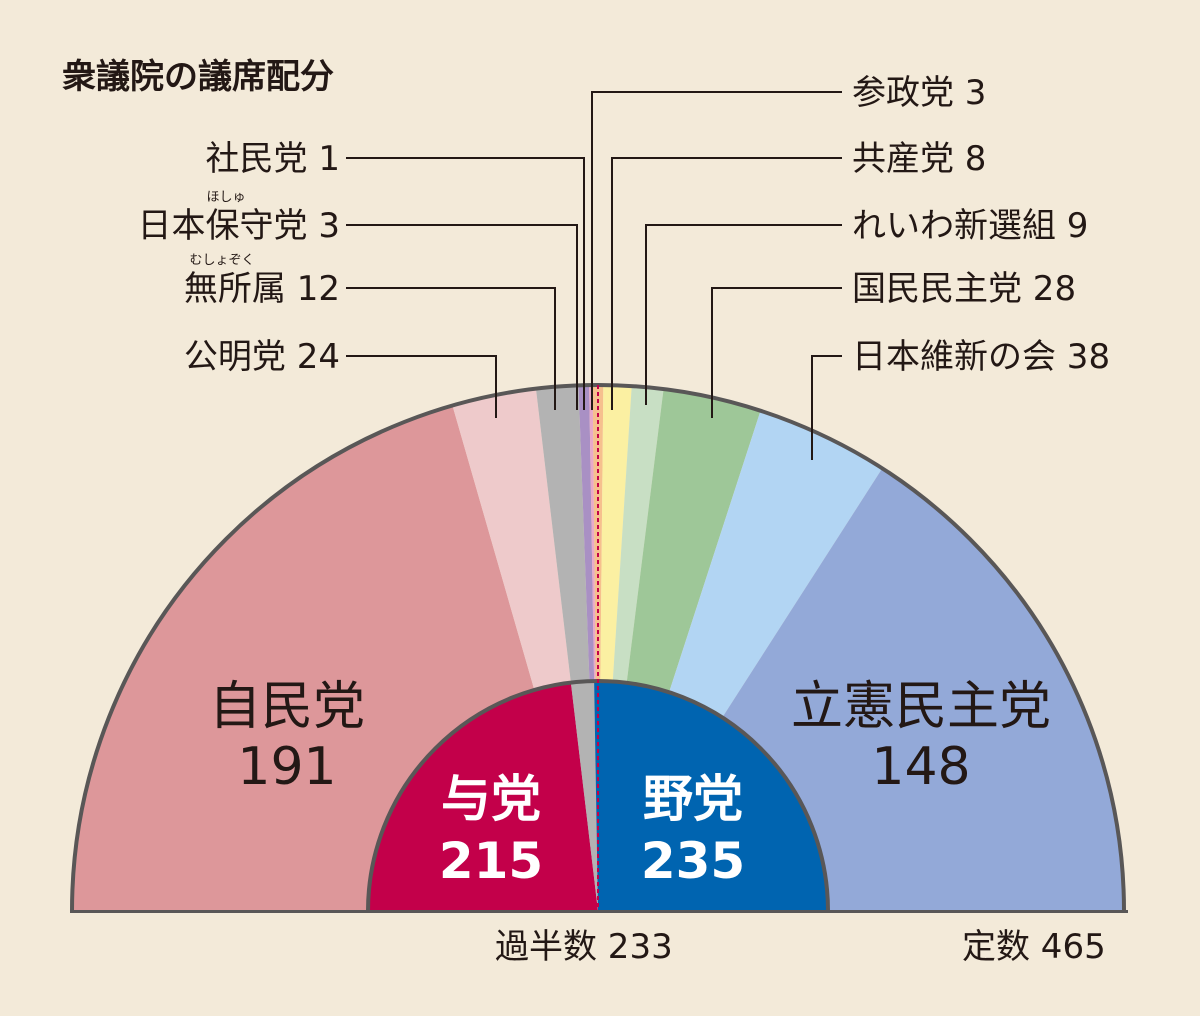  Describe the element at coordinates (221, 260) in the screenshot. I see `ruby-2: むしょぞく` at that location.